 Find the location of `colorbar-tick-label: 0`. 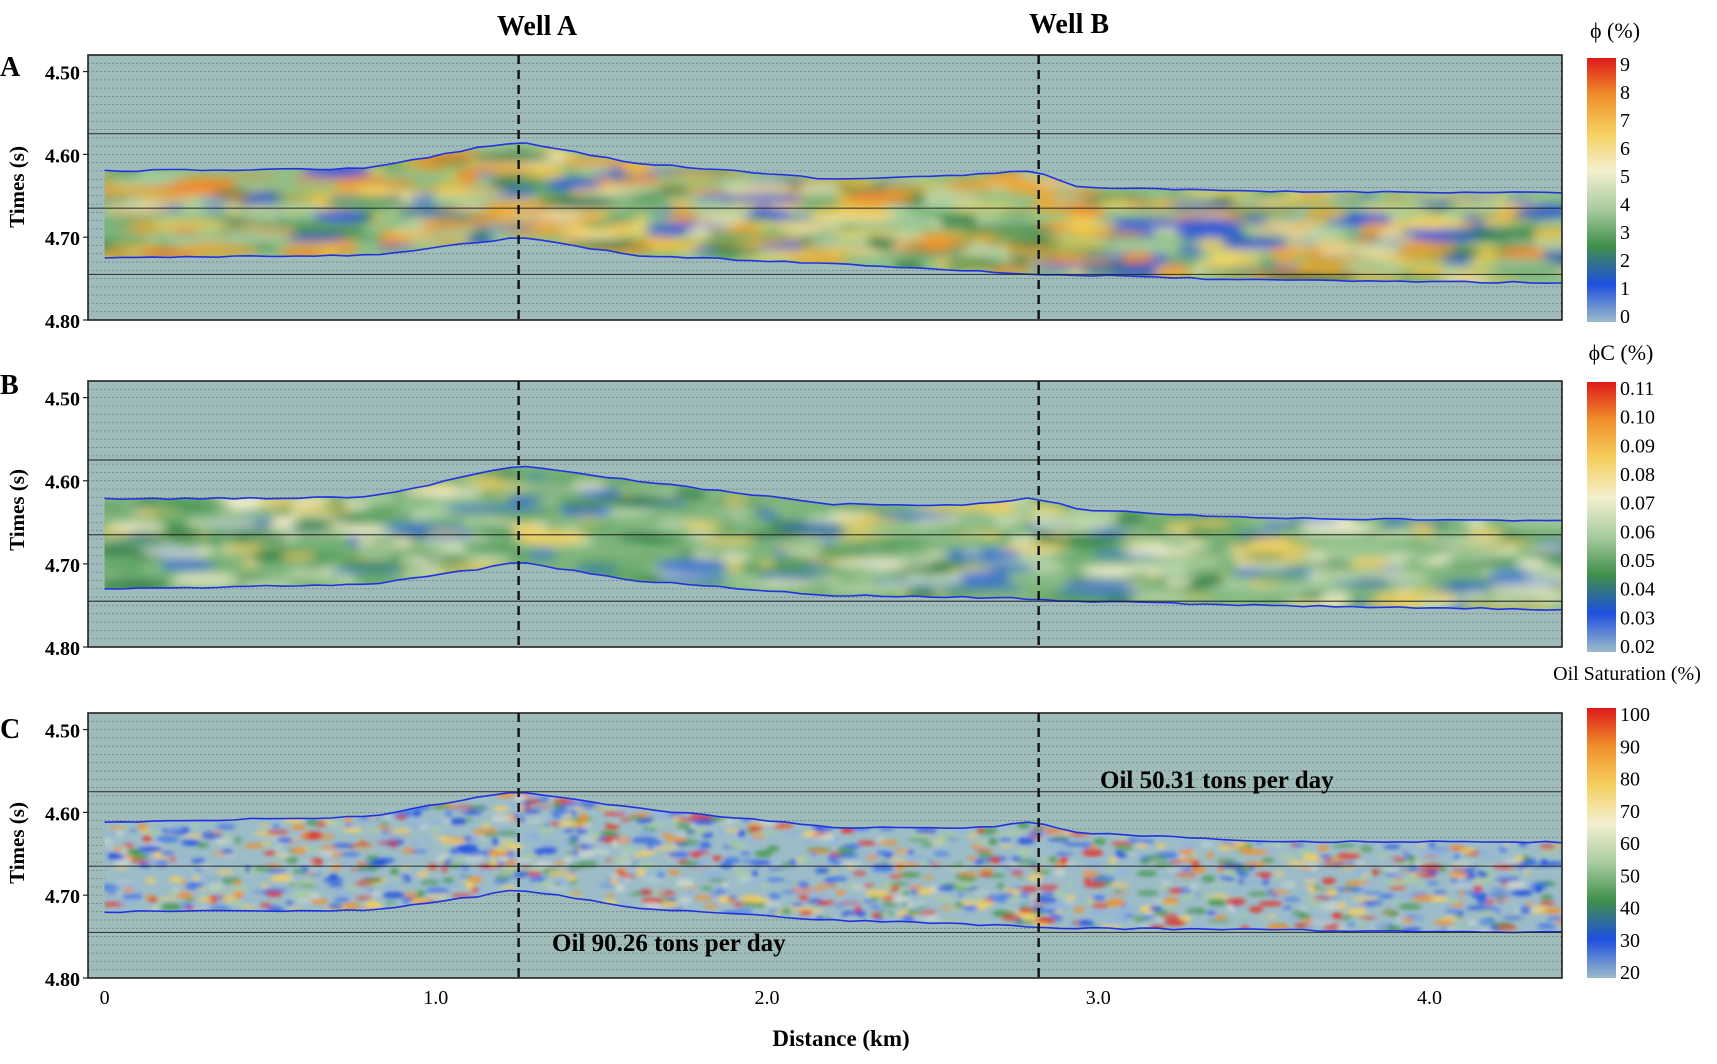

colorbar-tick-label: 0 is located at coordinates (1625, 317).